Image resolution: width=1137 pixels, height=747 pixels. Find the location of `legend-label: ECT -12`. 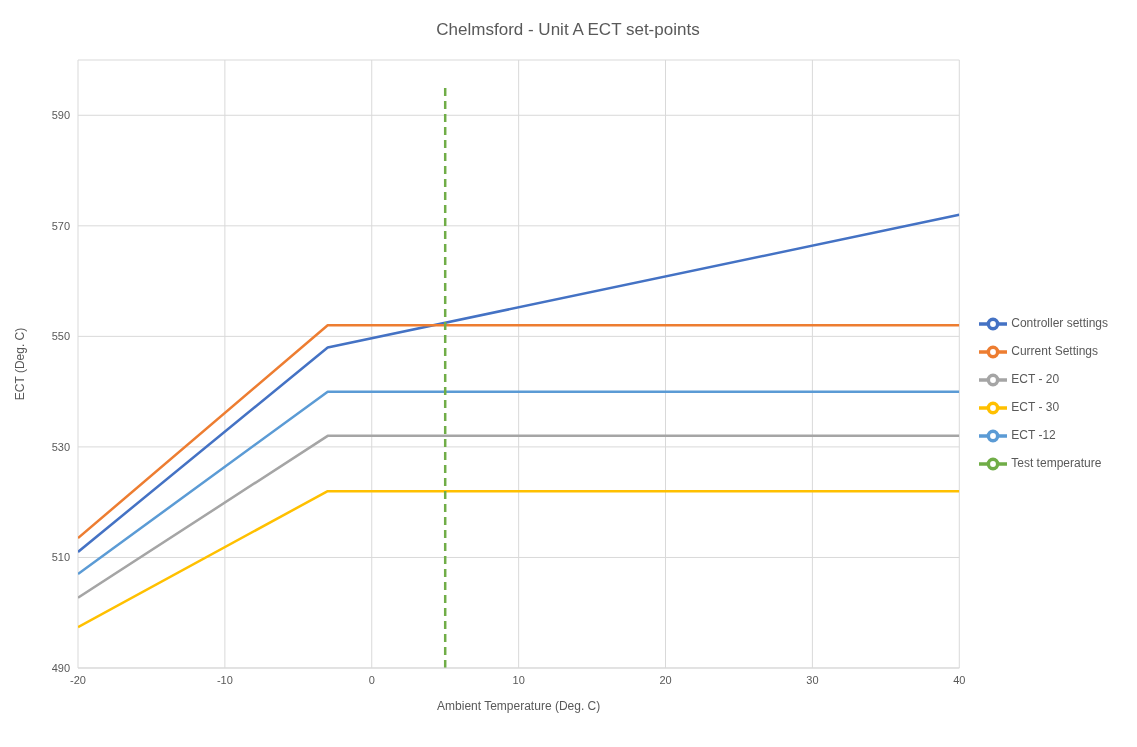

legend-label: ECT -12 is located at coordinates (1033, 435).